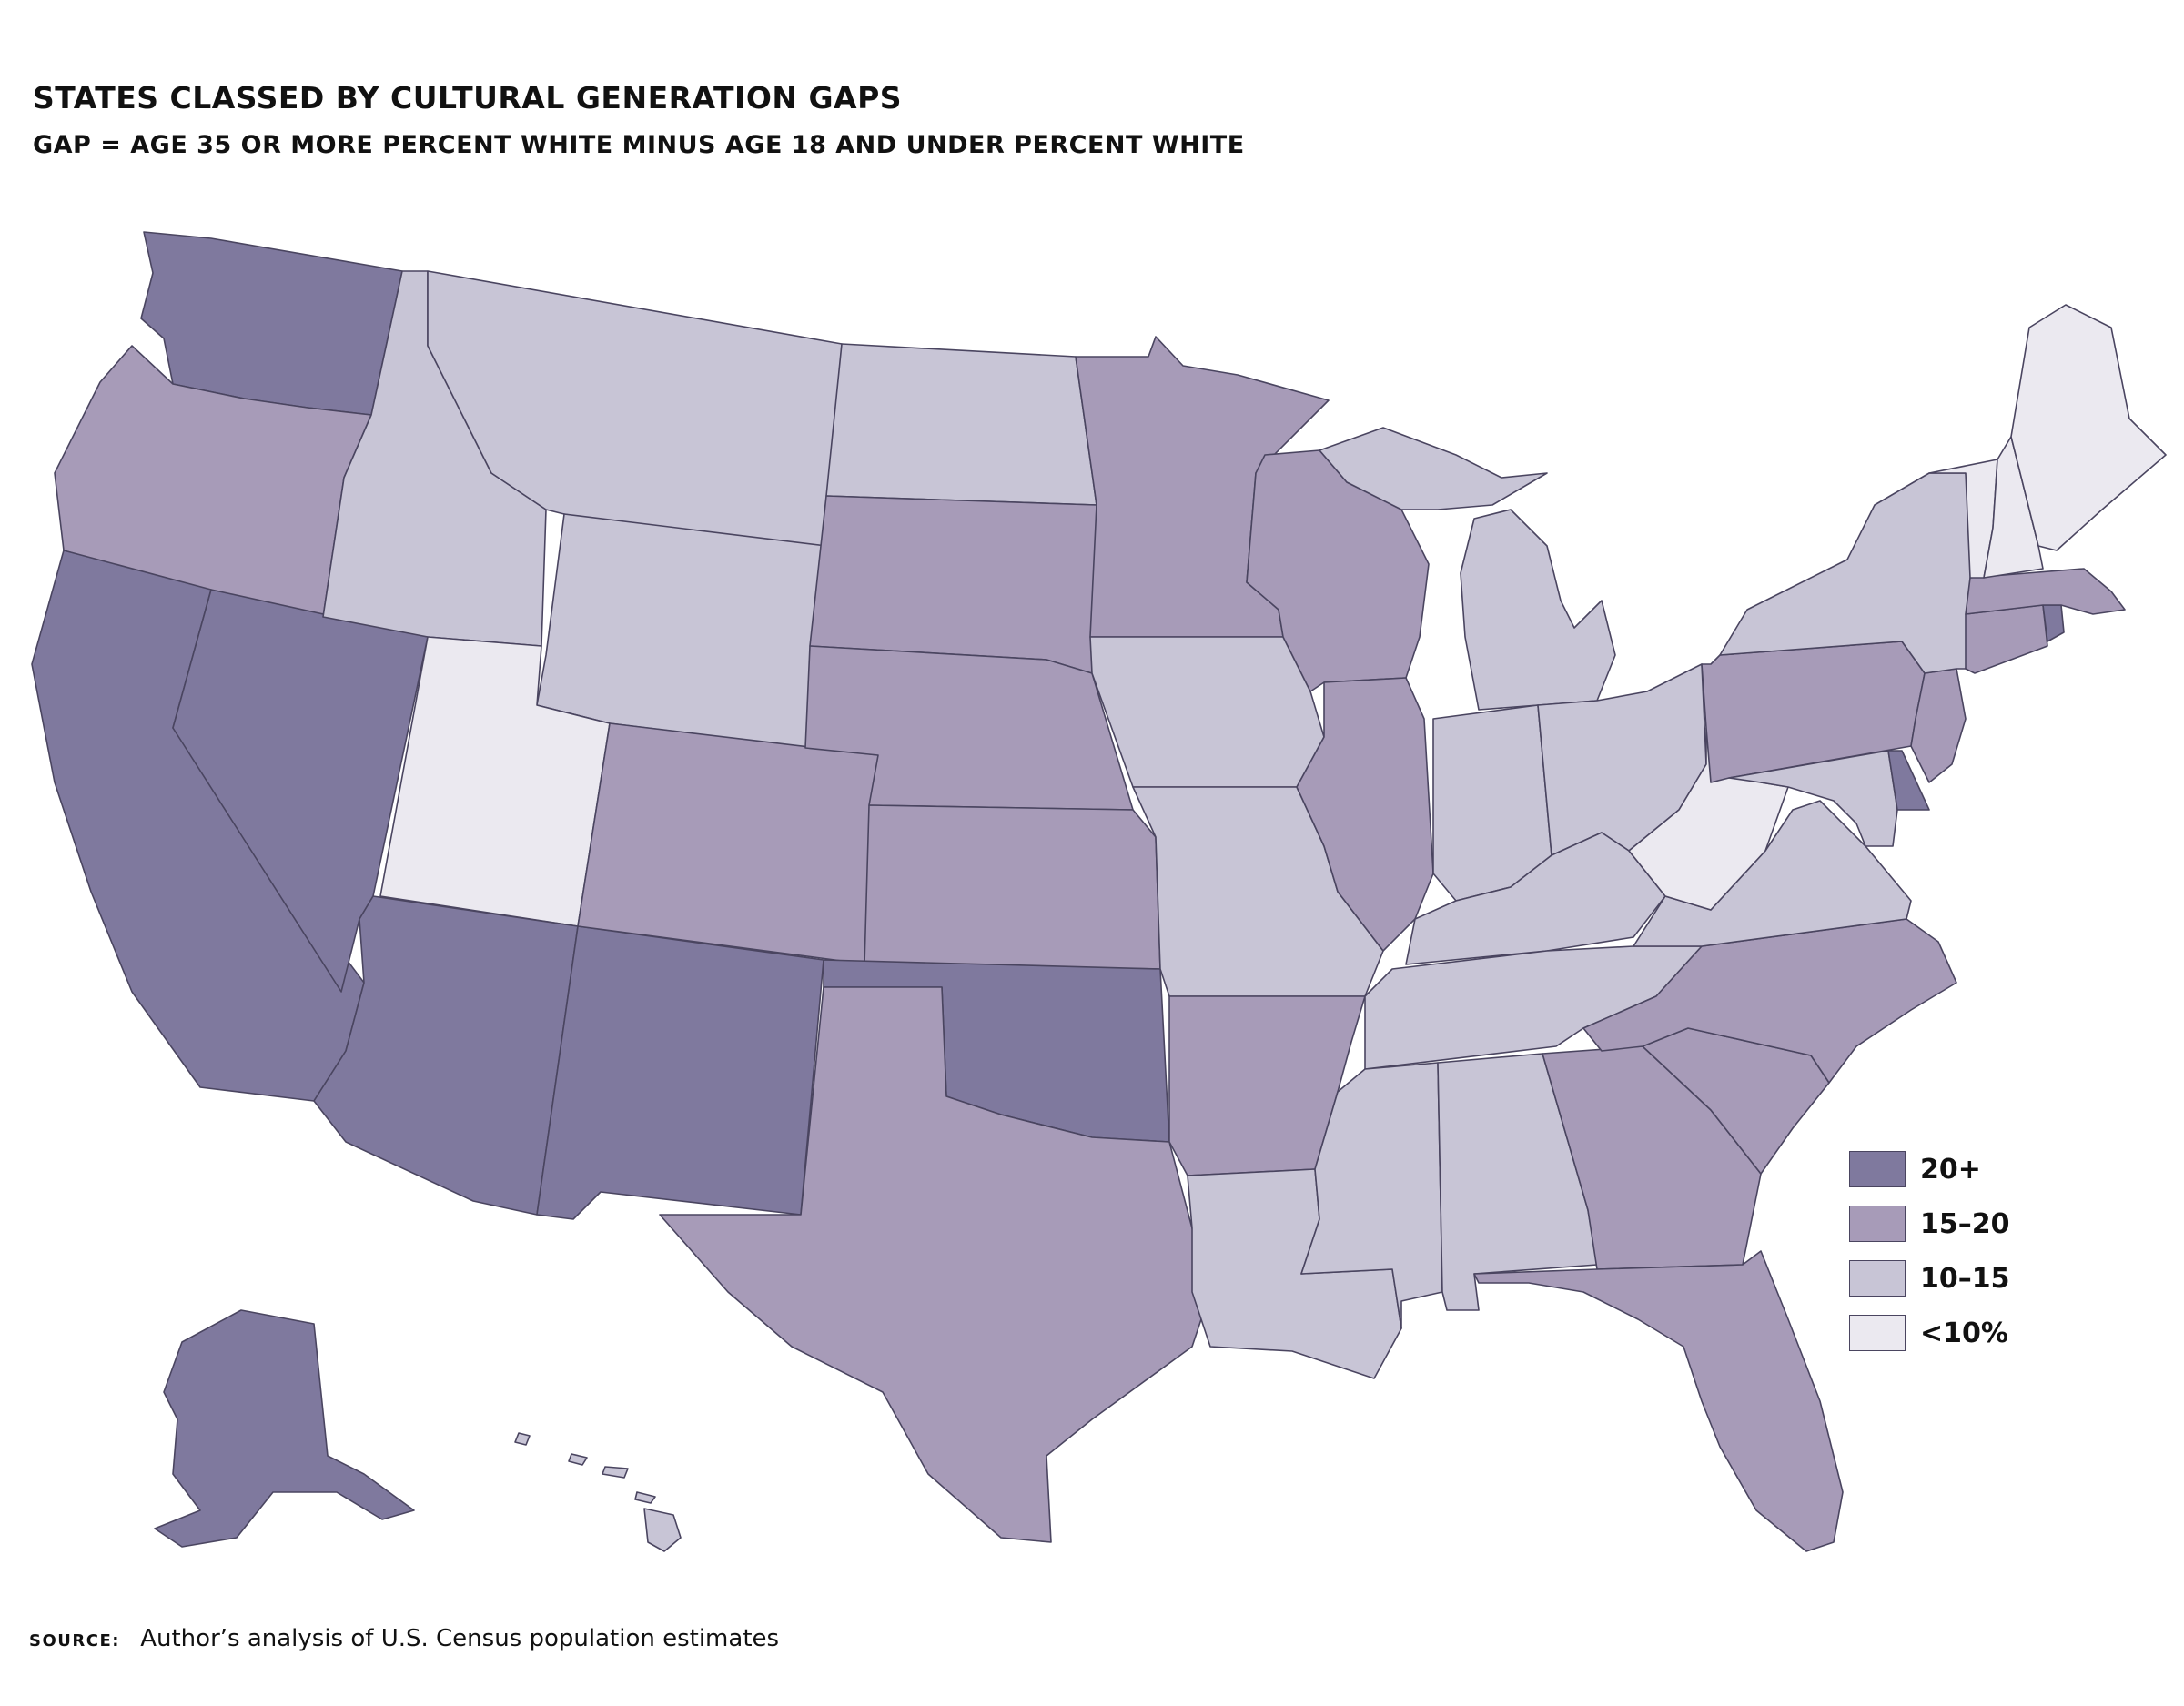  I want to click on legend-item-20-plus: 20+, so click(1930, 1169).